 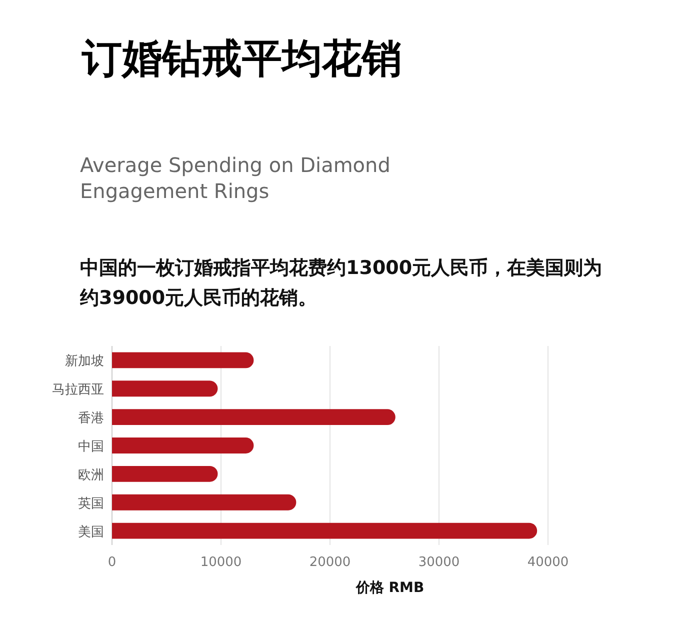 I want to click on x-tick-label: 20000, so click(x=330, y=562).